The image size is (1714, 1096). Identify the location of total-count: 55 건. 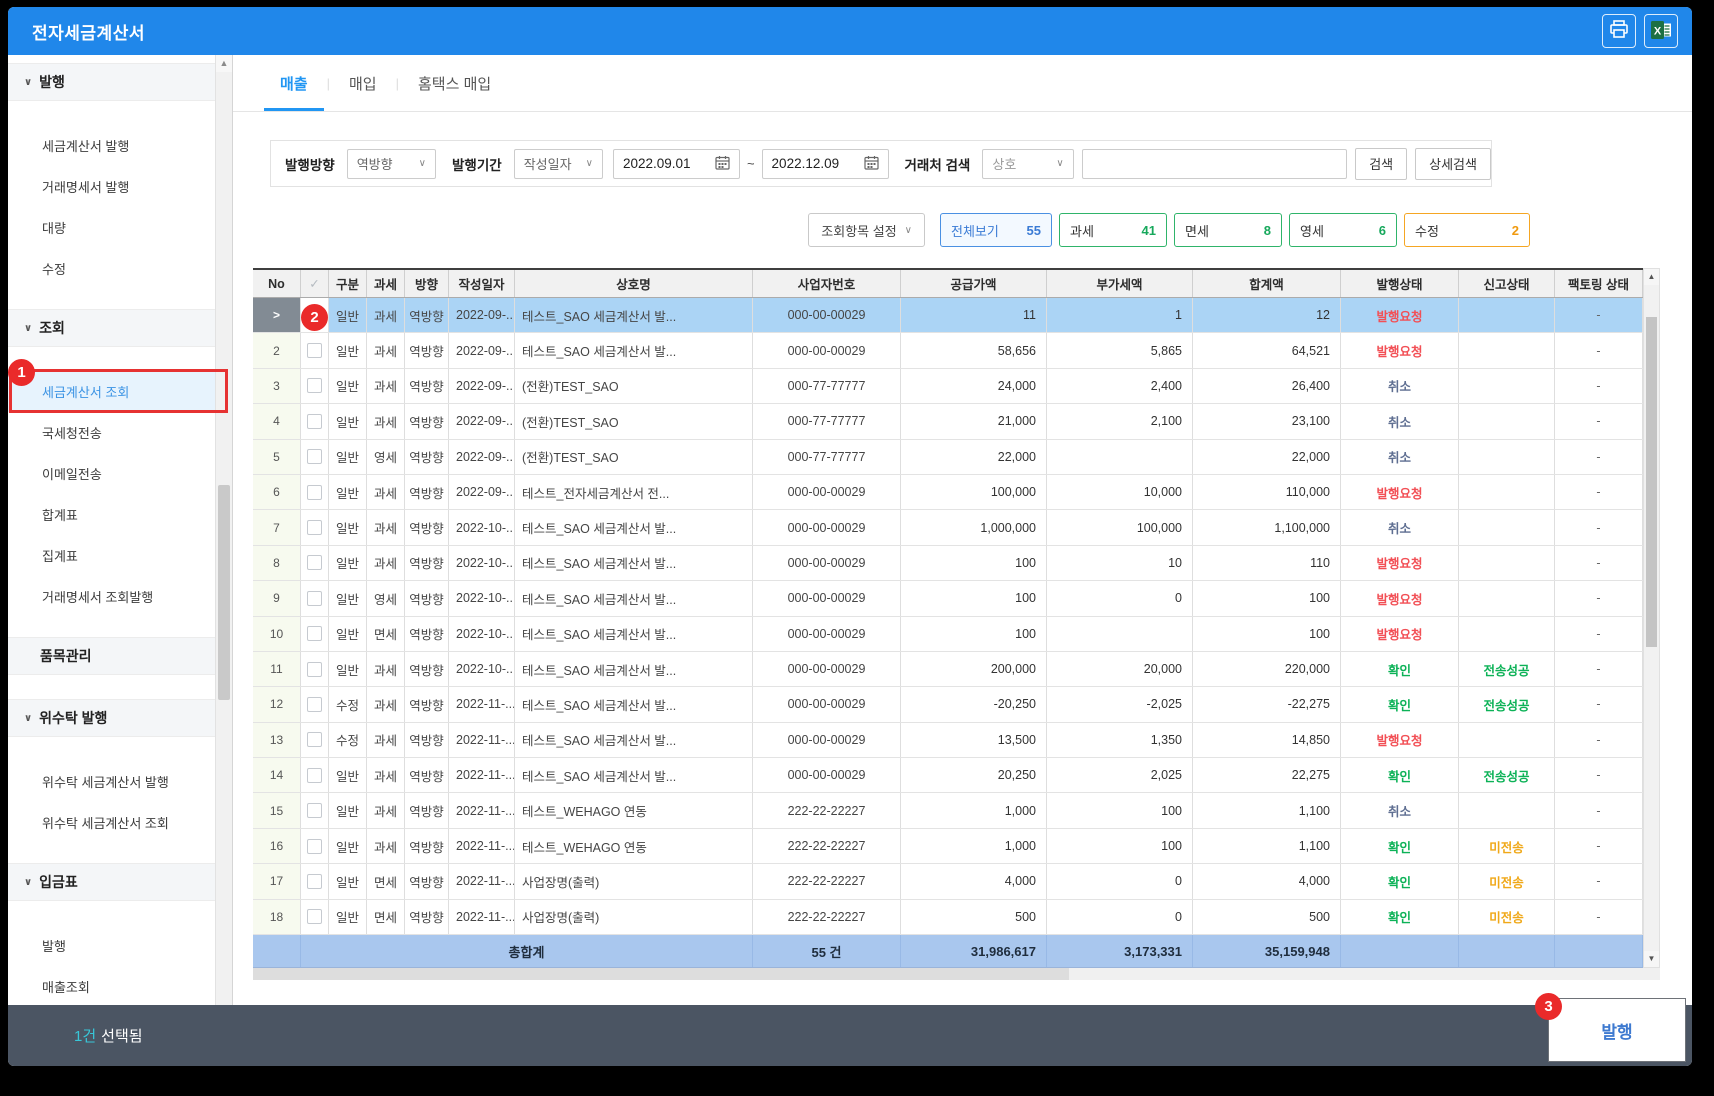
(827, 951).